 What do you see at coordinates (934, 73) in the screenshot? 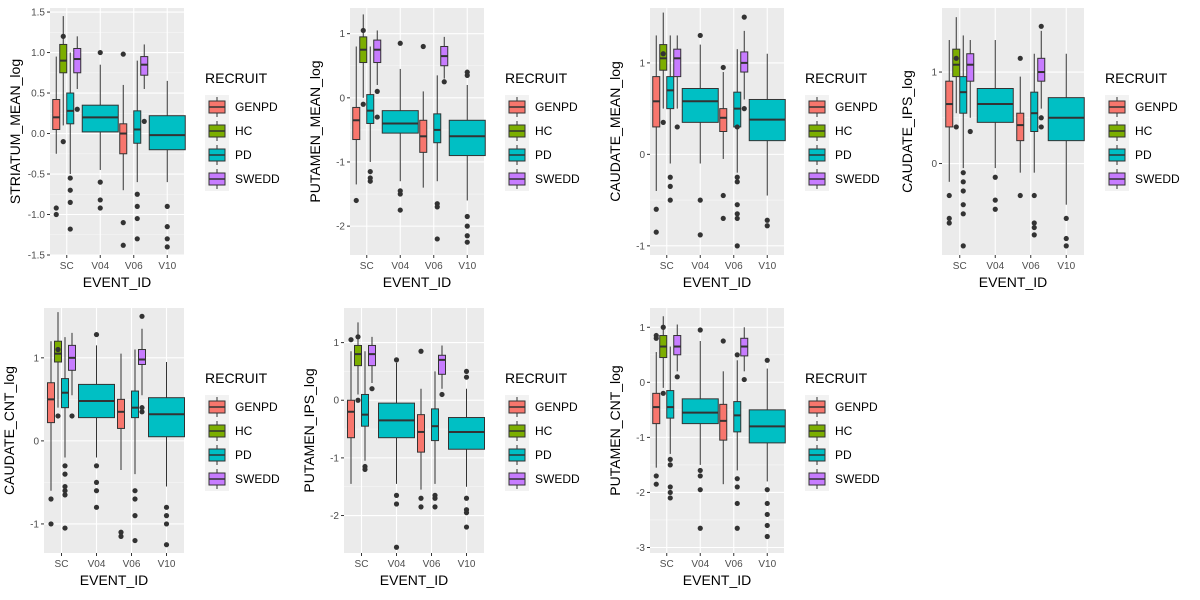
I see `y-tick-label: 1` at bounding box center [934, 73].